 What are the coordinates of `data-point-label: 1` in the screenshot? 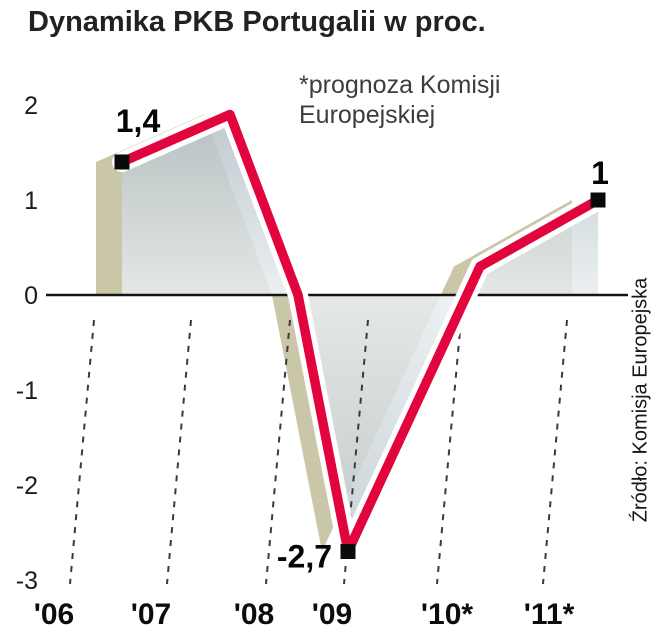 It's located at (600, 173).